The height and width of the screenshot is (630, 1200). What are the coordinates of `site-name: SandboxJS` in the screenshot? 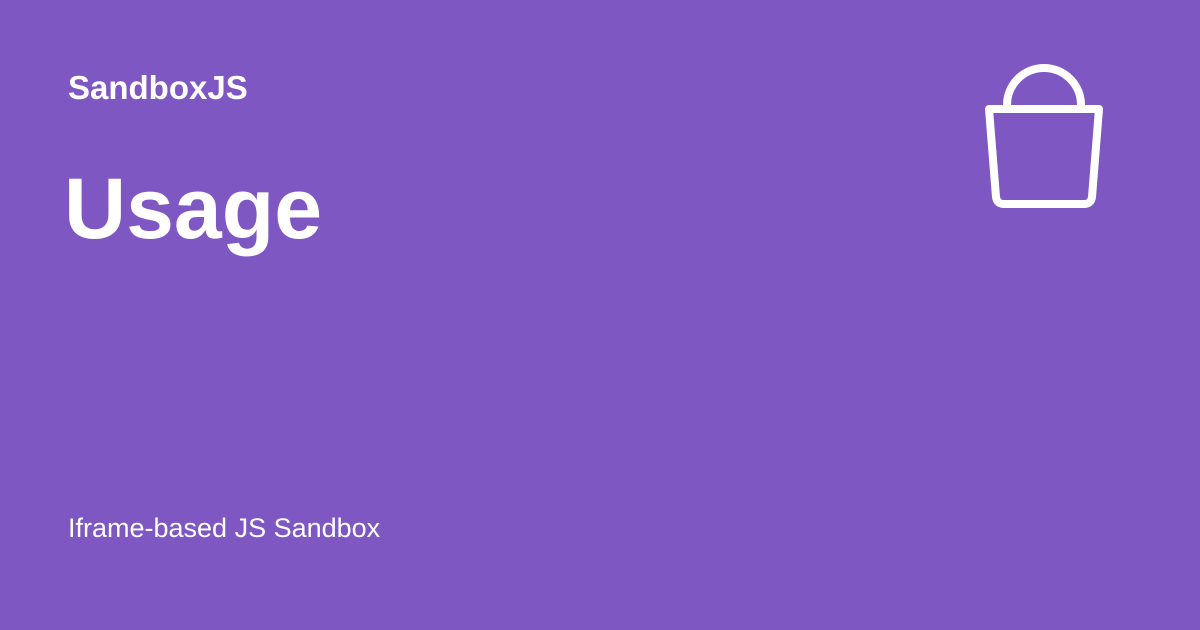 It's located at (158, 87).